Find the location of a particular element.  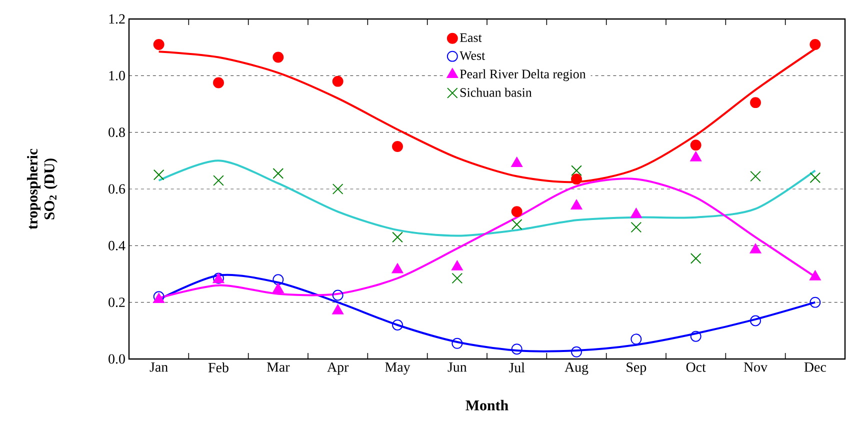

legend-label: East is located at coordinates (471, 37).